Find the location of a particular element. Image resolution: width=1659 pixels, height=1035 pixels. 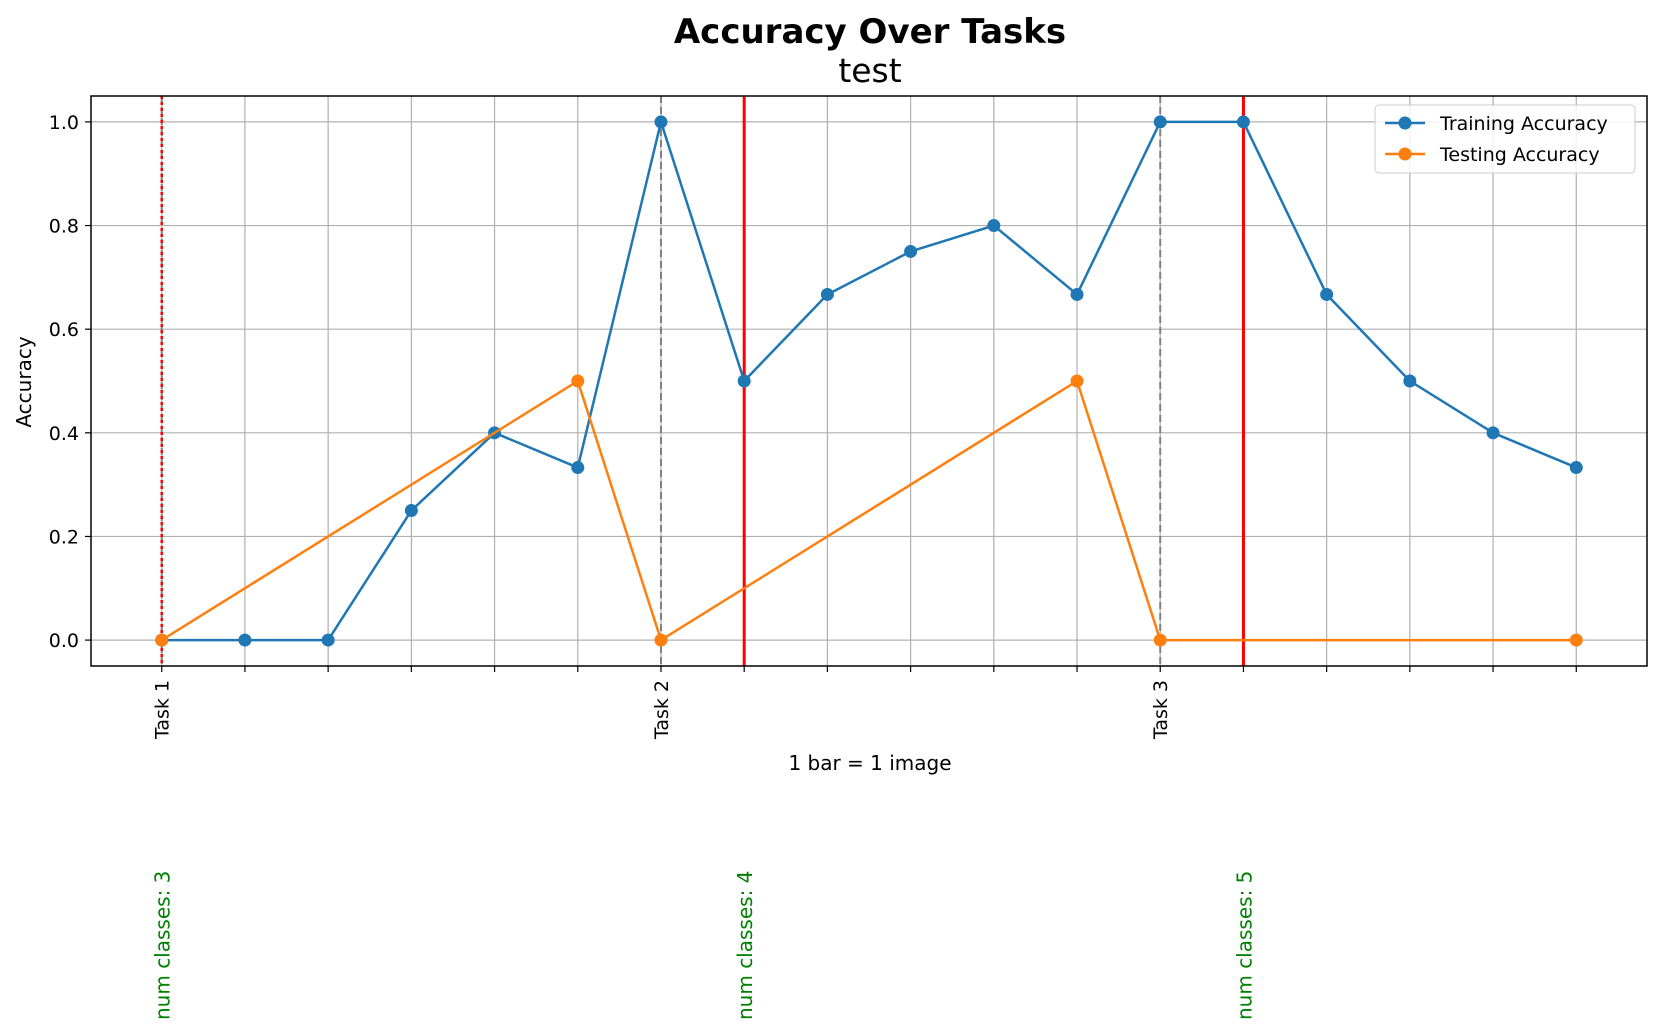

legend-marker-testing is located at coordinates (1405, 154).